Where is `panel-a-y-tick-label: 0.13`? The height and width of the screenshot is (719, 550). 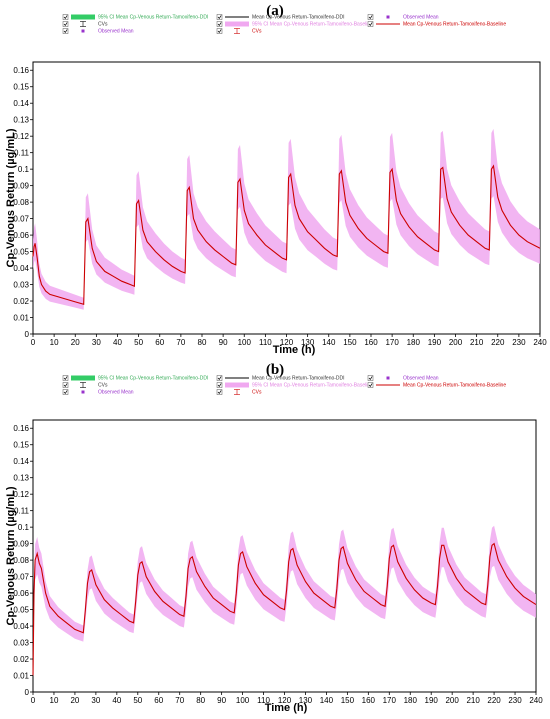 panel-a-y-tick-label: 0.13 is located at coordinates (21, 120).